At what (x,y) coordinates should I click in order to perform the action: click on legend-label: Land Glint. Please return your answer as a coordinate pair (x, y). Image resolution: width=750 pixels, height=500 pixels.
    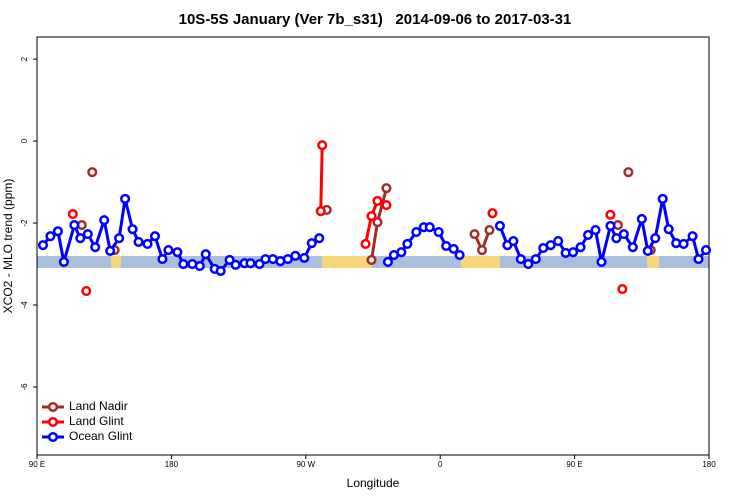
    Looking at the image, I should click on (96, 421).